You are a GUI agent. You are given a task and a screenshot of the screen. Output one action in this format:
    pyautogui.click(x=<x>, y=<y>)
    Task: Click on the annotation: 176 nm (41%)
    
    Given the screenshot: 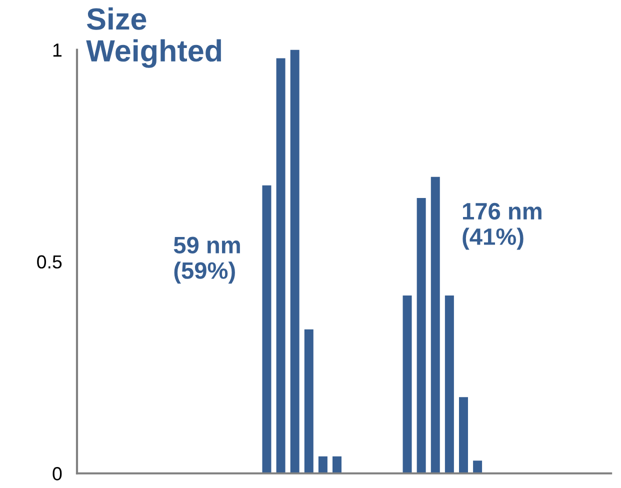 What is the action you would take?
    pyautogui.click(x=502, y=226)
    